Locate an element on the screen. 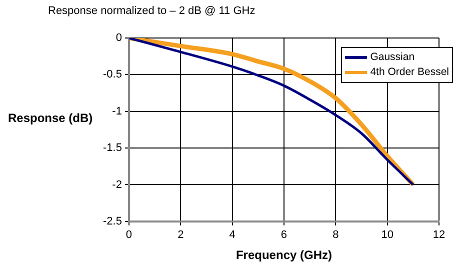  y-tick-label: -1.5 is located at coordinates (112, 148).